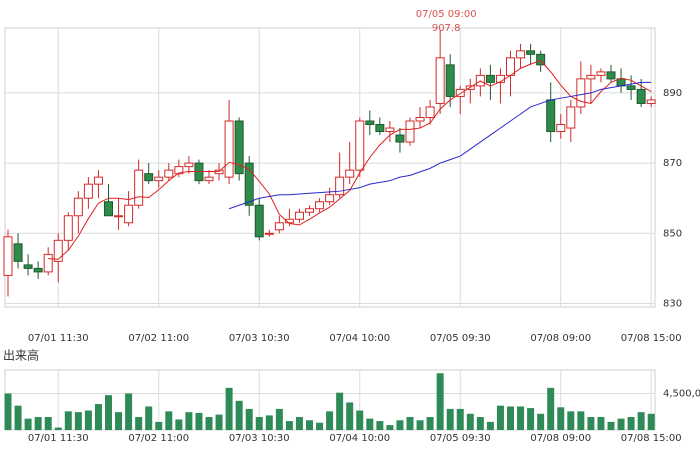  Describe the element at coordinates (359, 338) in the screenshot. I see `x-tick-label: 07/04 10:00` at that location.